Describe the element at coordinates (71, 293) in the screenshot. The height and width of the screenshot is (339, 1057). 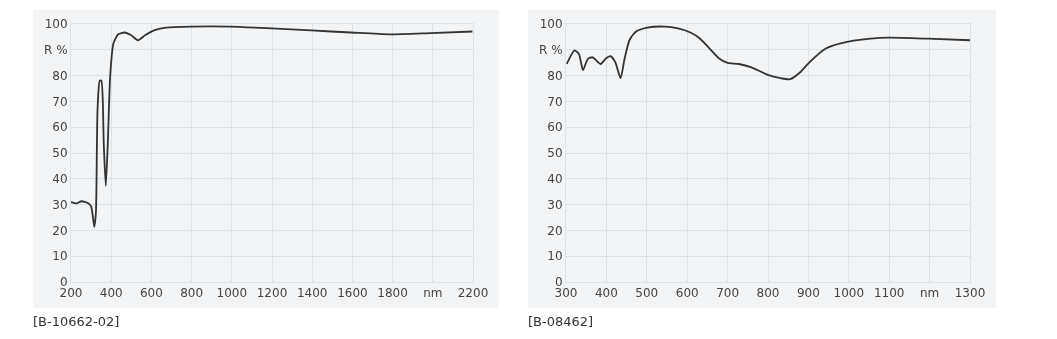
I see `x-tick-label: 200` at that location.